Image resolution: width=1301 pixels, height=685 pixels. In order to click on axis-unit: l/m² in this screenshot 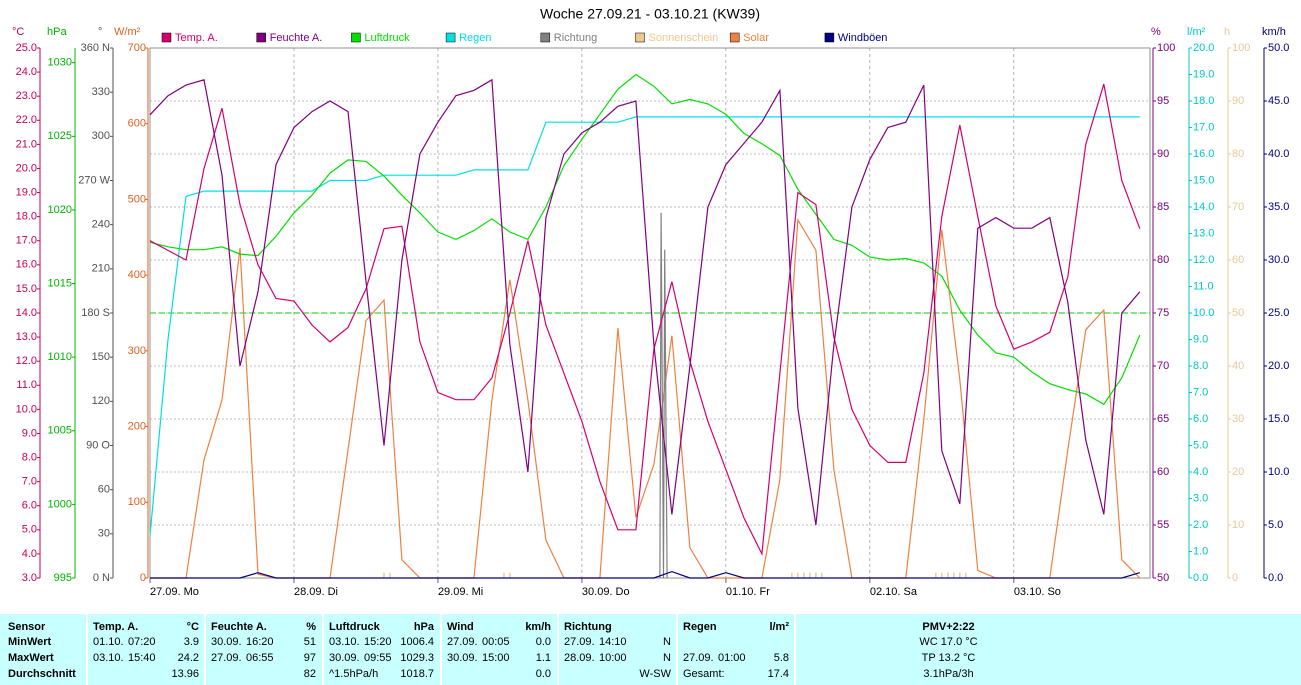, I will do `click(1196, 32)`.